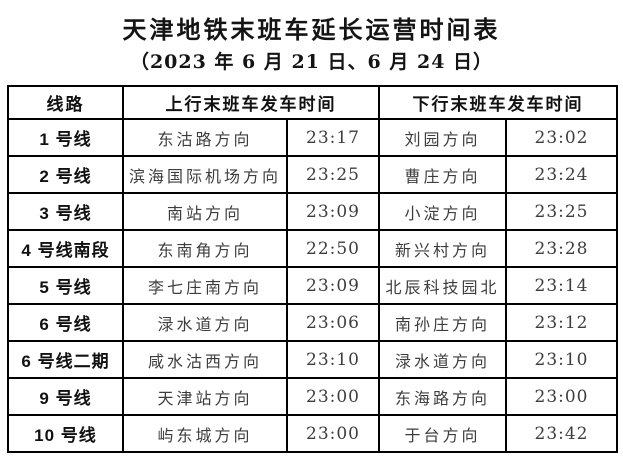 The image size is (623, 465). Describe the element at coordinates (65, 211) in the screenshot. I see `line-name: 3 号线` at that location.